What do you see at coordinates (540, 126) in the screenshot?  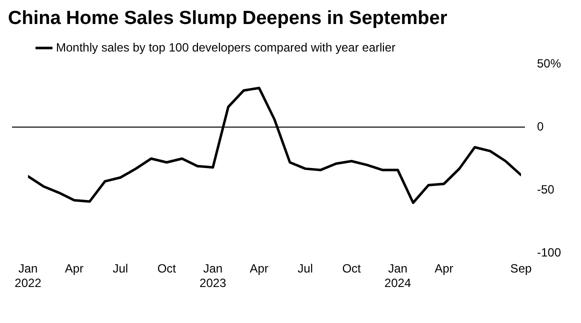 I see `y-tick-label: 0` at bounding box center [540, 126].